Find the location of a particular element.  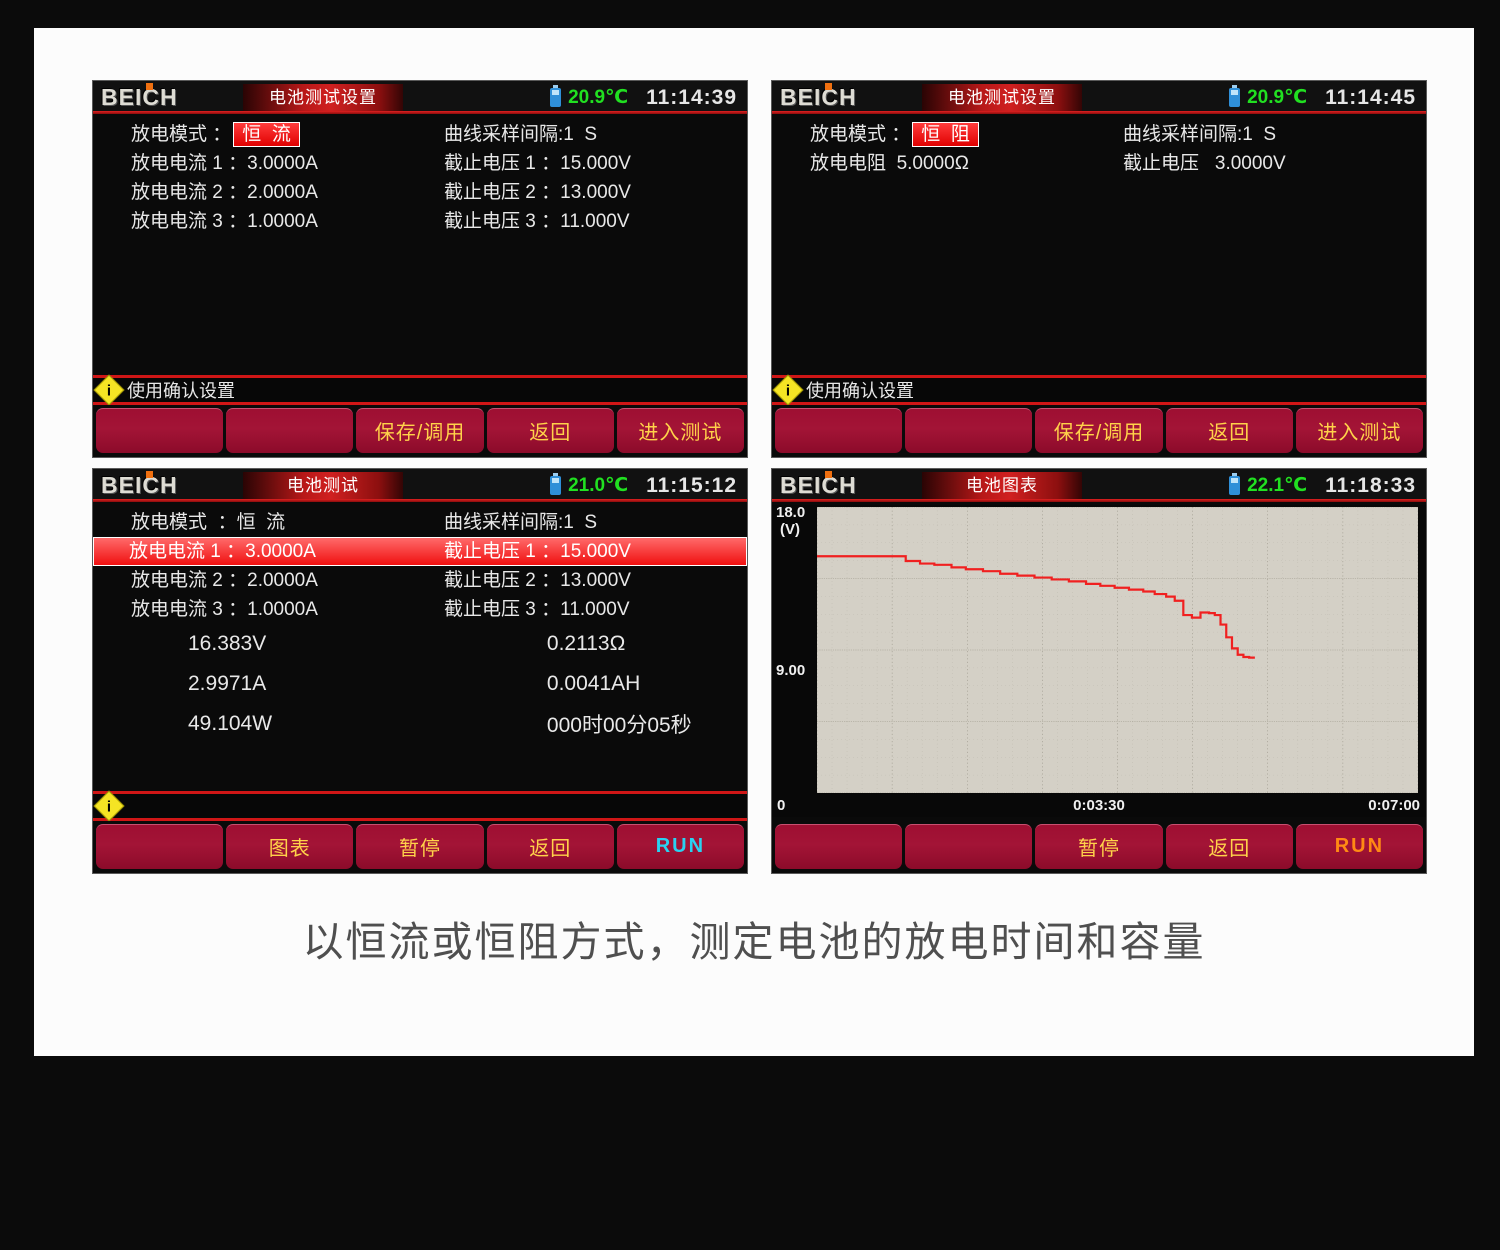

titlebar: BEICH 电池测试 21.0℃ 11:15:12 is located at coordinates (420, 485).